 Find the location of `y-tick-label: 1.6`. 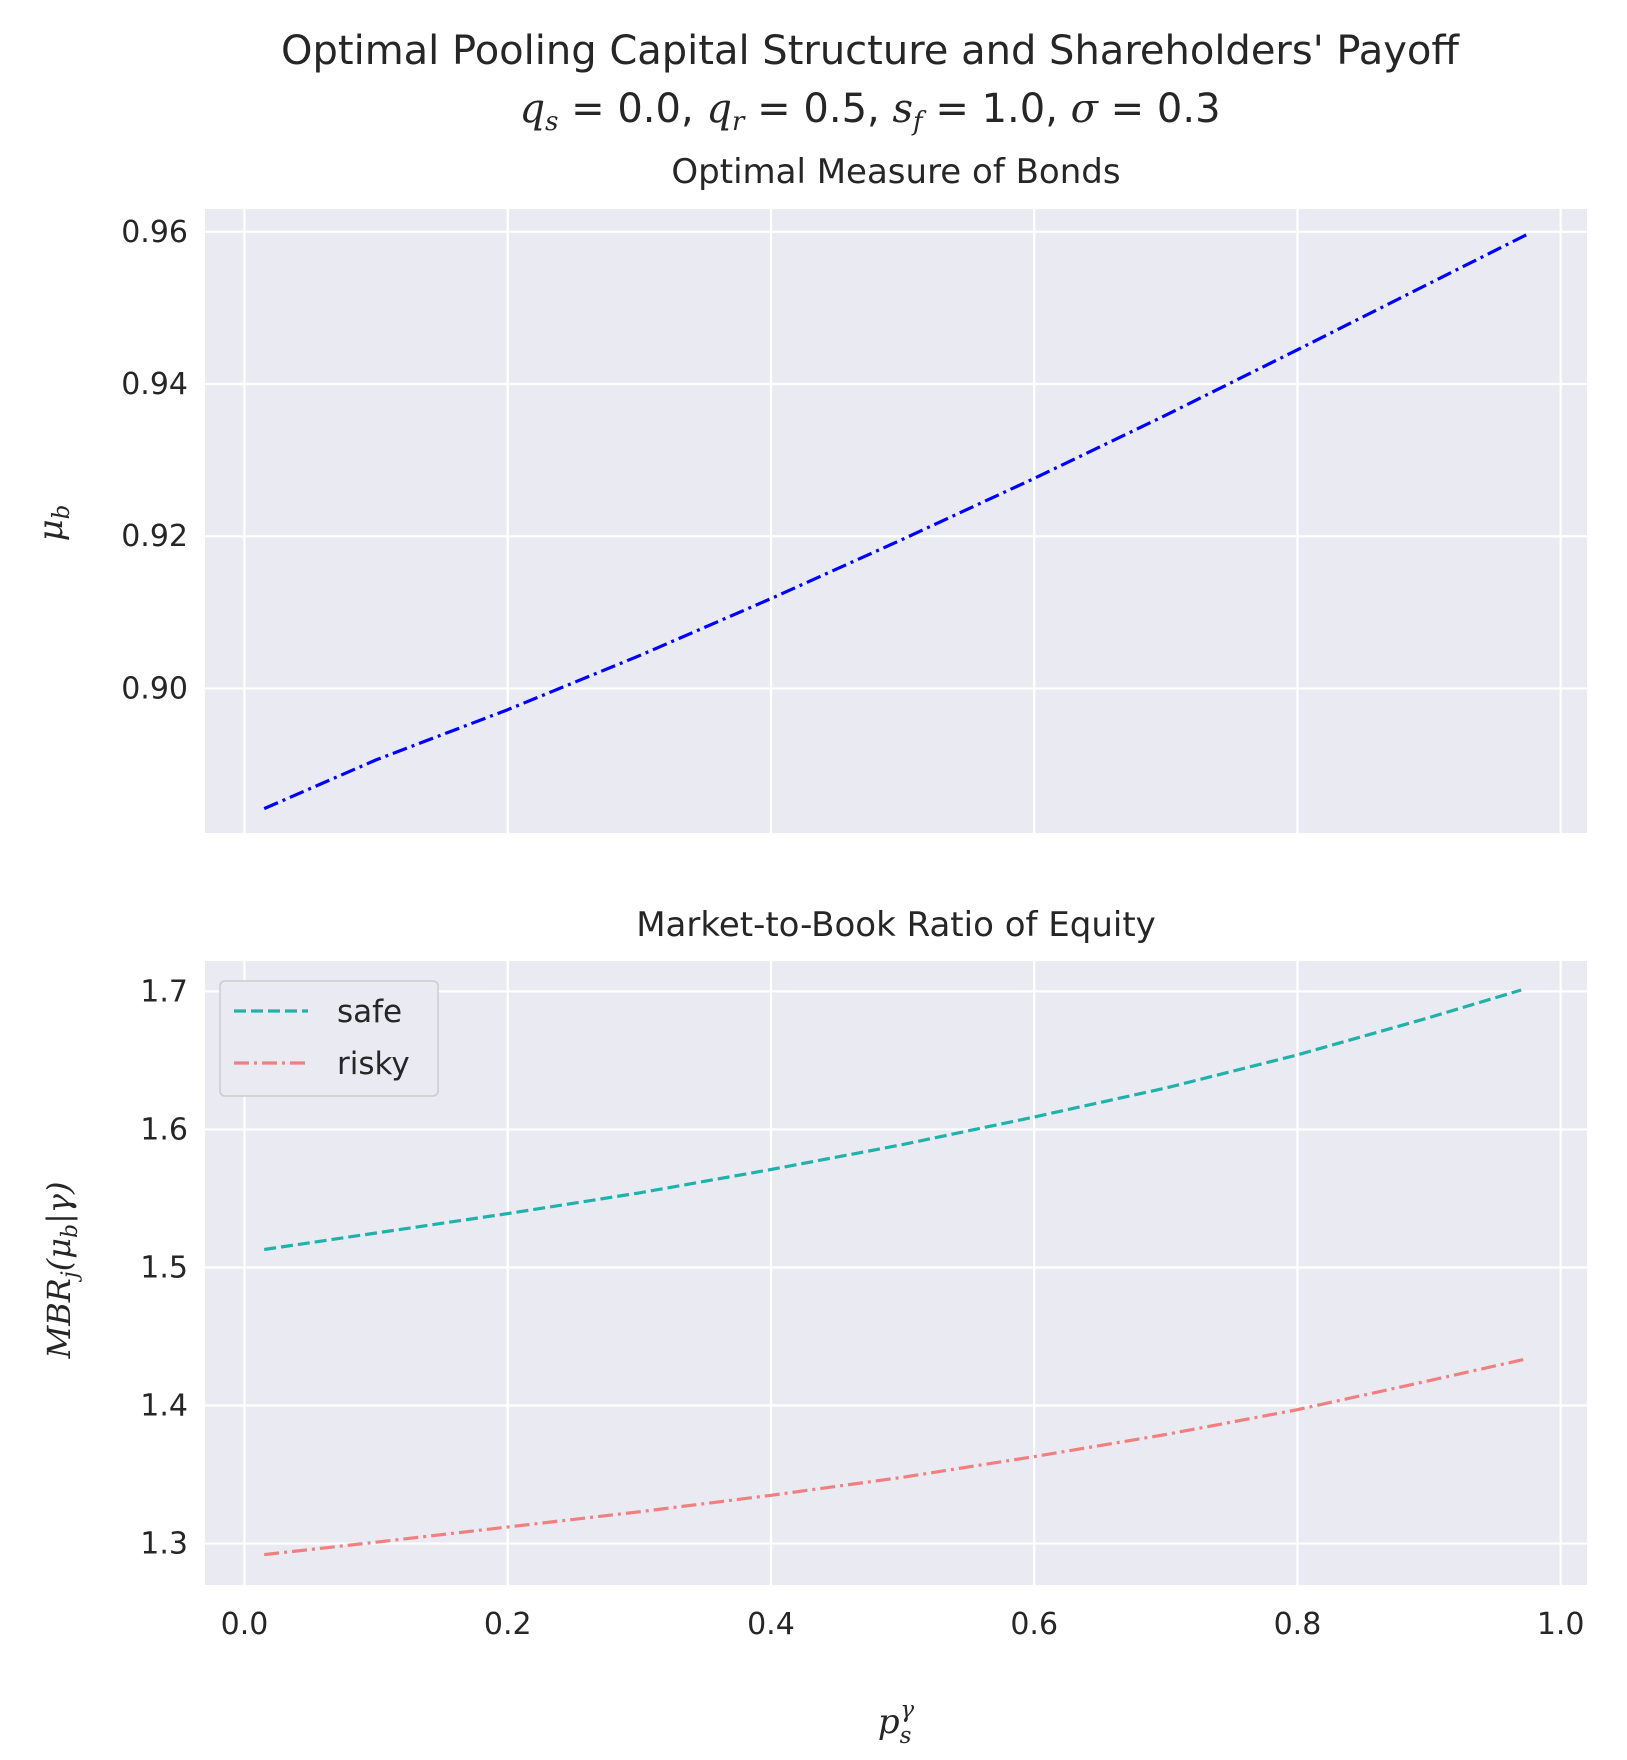

y-tick-label: 1.6 is located at coordinates (164, 1129).